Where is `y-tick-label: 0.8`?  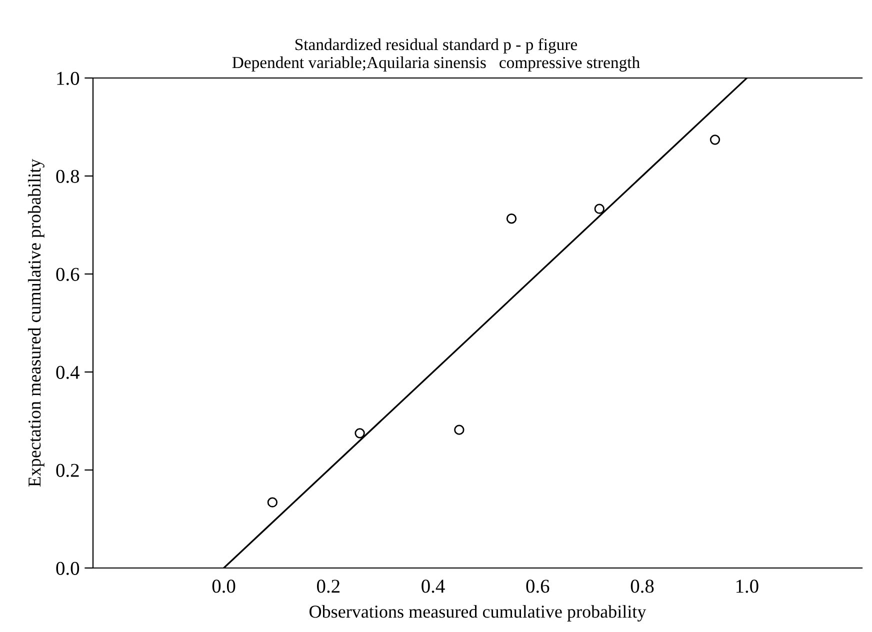 y-tick-label: 0.8 is located at coordinates (68, 177).